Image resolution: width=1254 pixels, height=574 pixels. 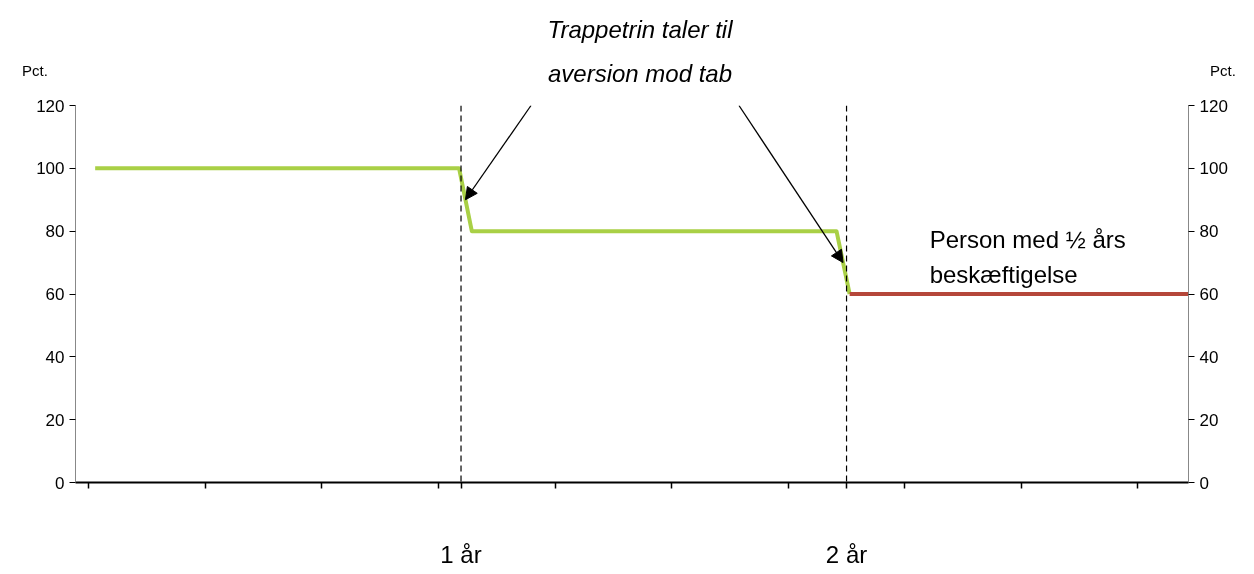 What do you see at coordinates (55, 357) in the screenshot?
I see `y-tick-label: 40` at bounding box center [55, 357].